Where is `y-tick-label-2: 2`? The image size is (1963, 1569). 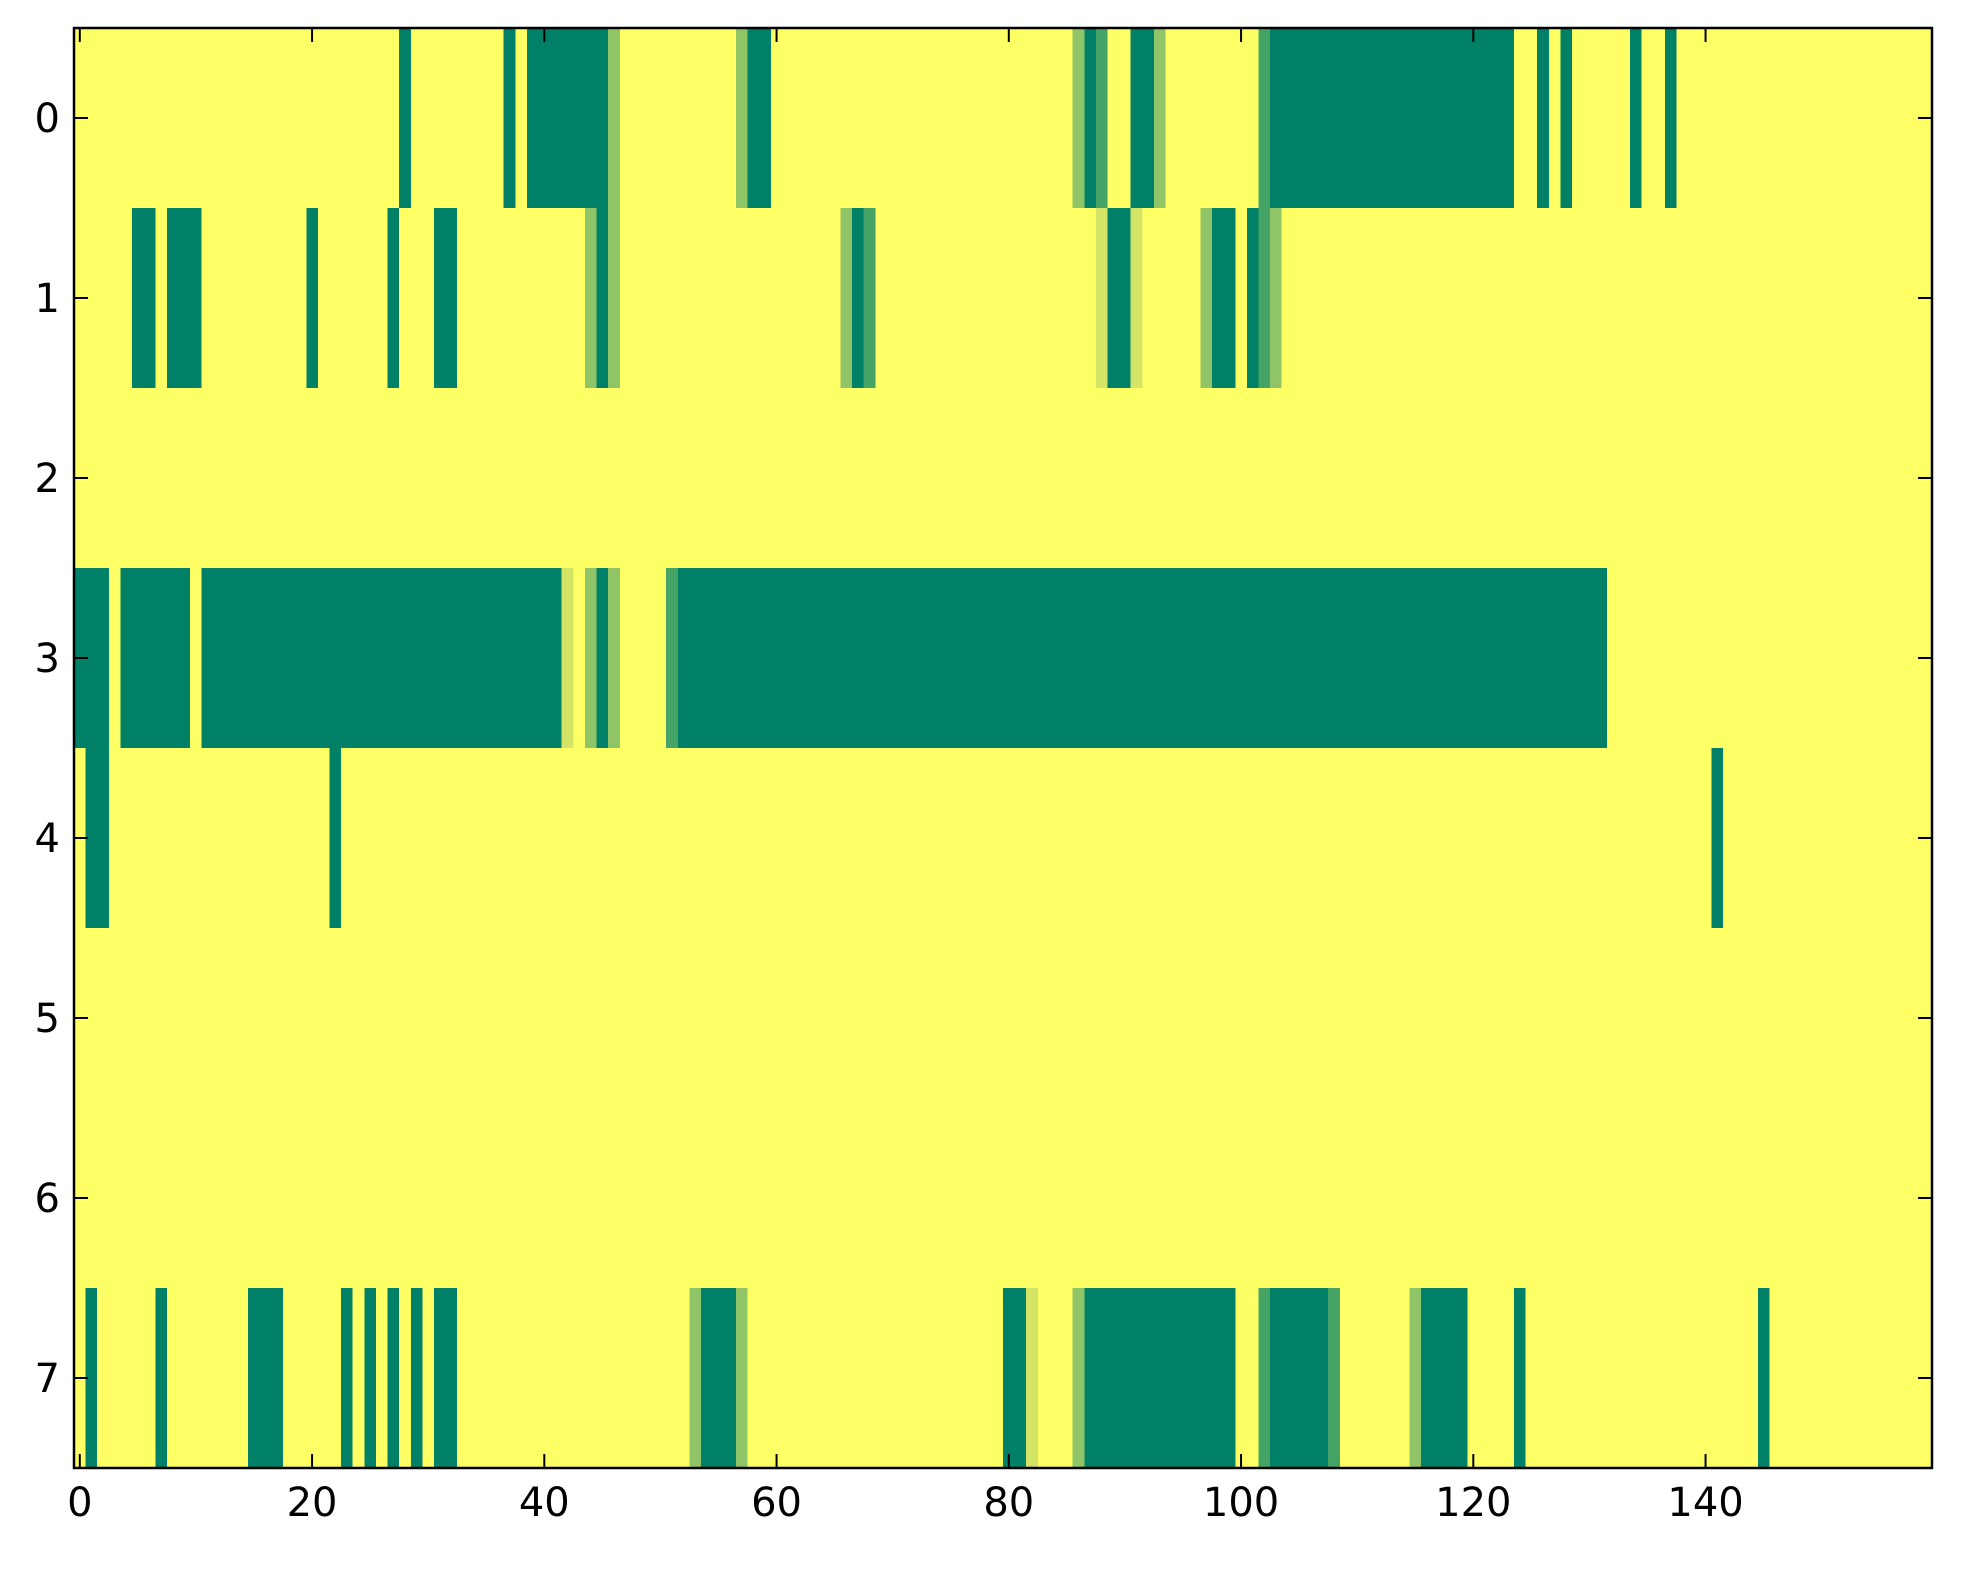 y-tick-label-2: 2 is located at coordinates (47, 479).